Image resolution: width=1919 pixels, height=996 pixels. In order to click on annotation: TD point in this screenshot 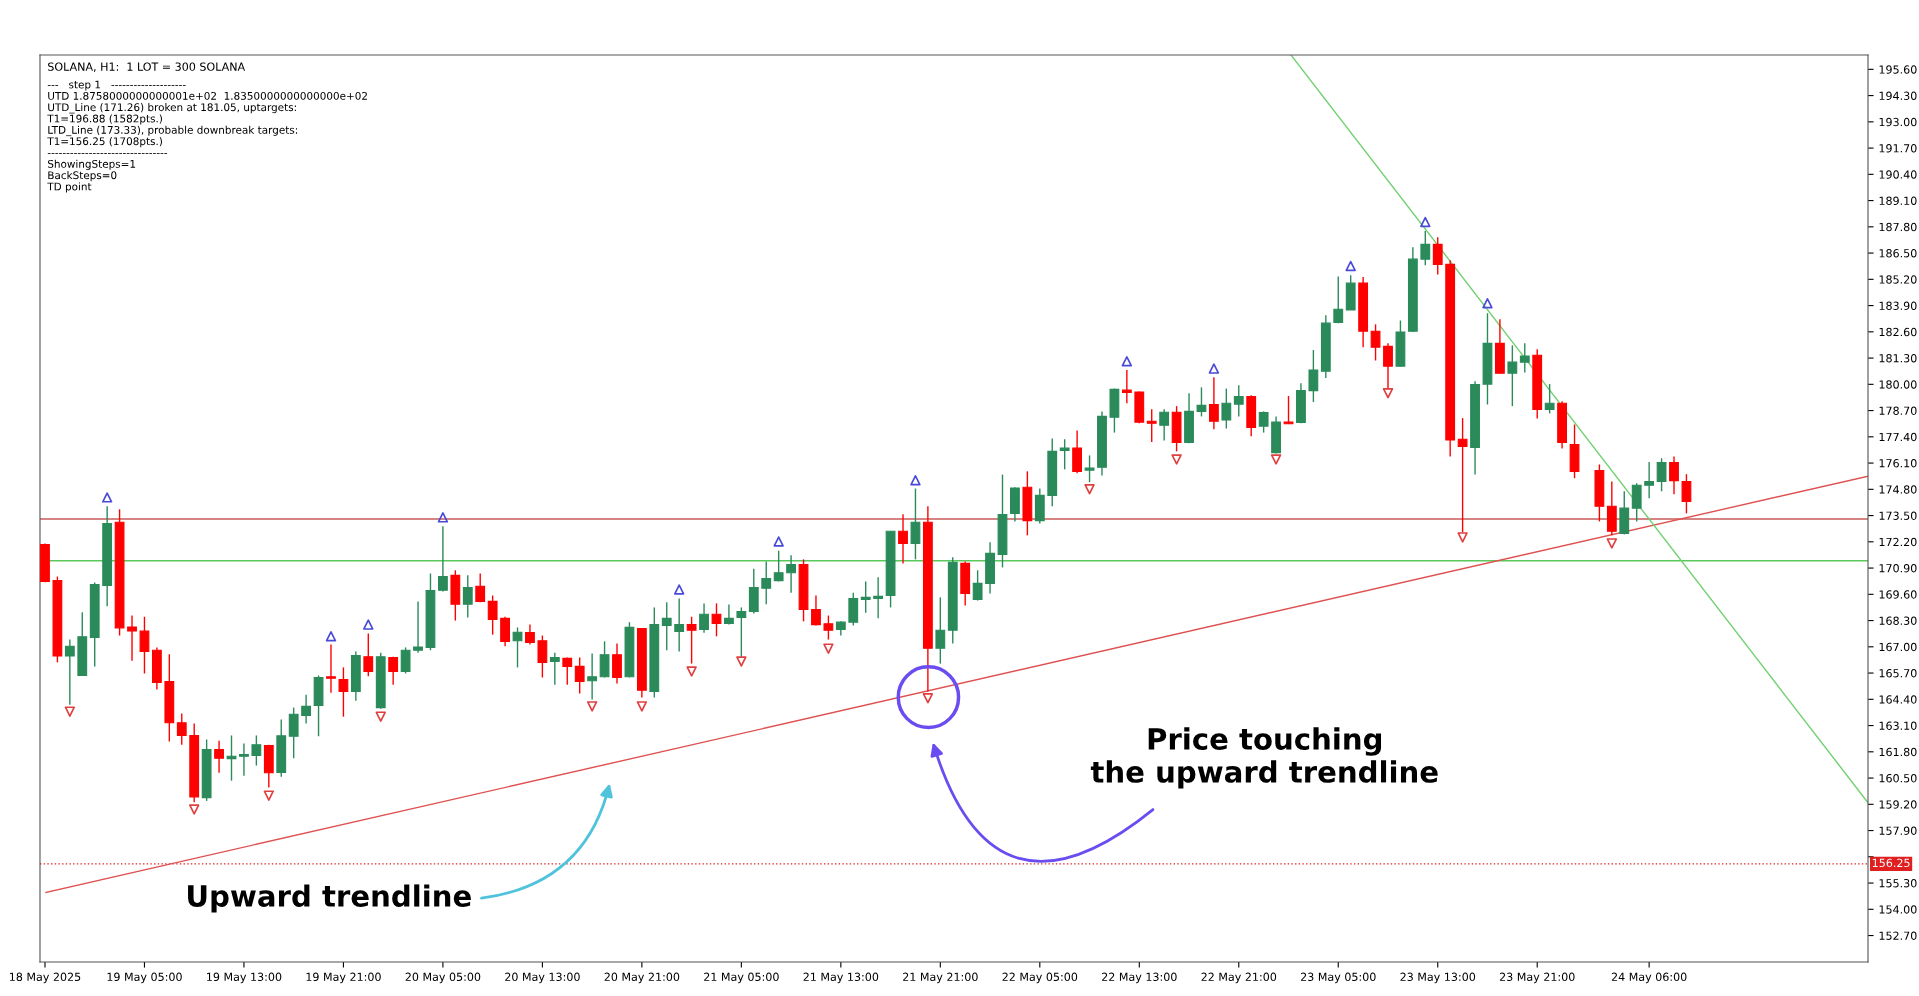, I will do `click(69, 187)`.